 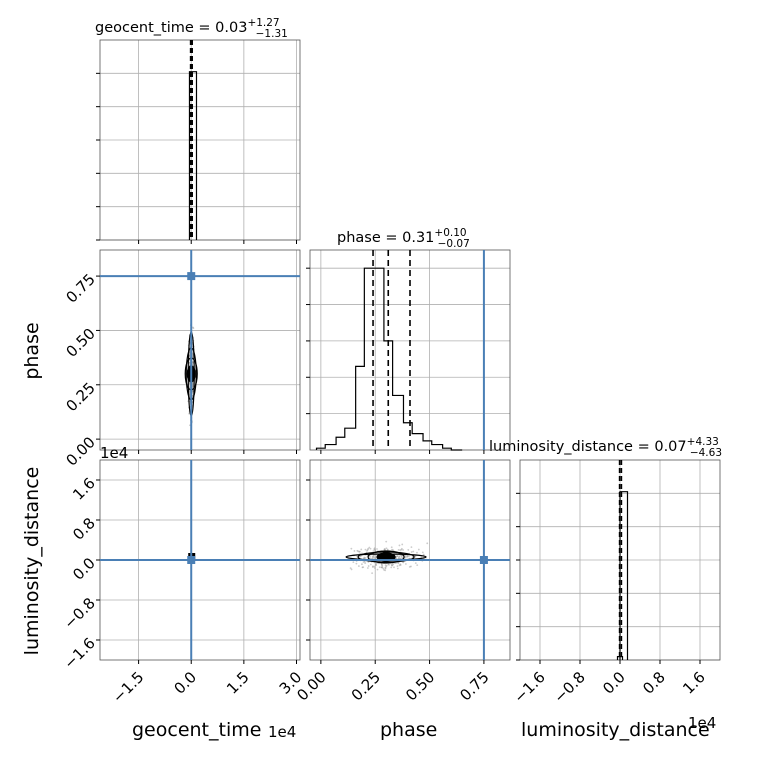 I want to click on title-luminosity-distance: luminosity_distance = 0.07+4.33 −4.63, so click(x=605, y=447).